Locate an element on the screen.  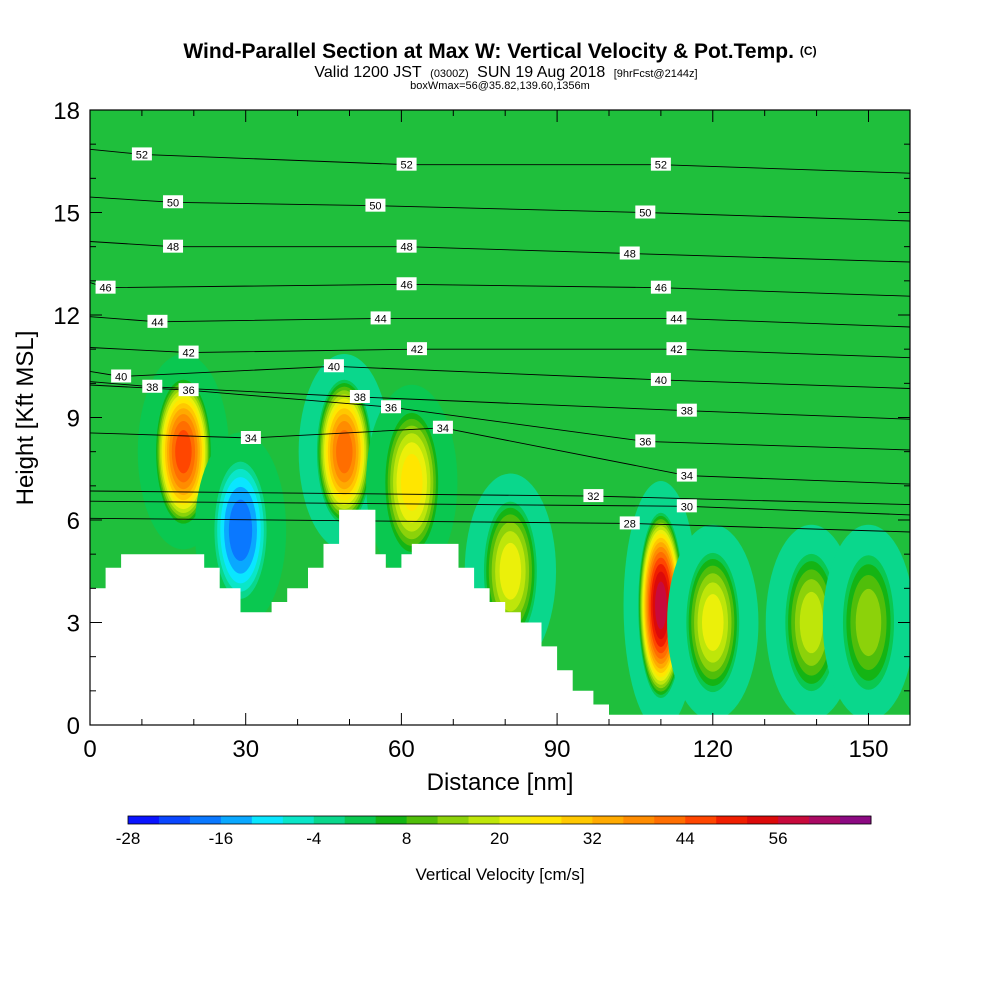
isentrope-label: 28 is located at coordinates (629, 523).